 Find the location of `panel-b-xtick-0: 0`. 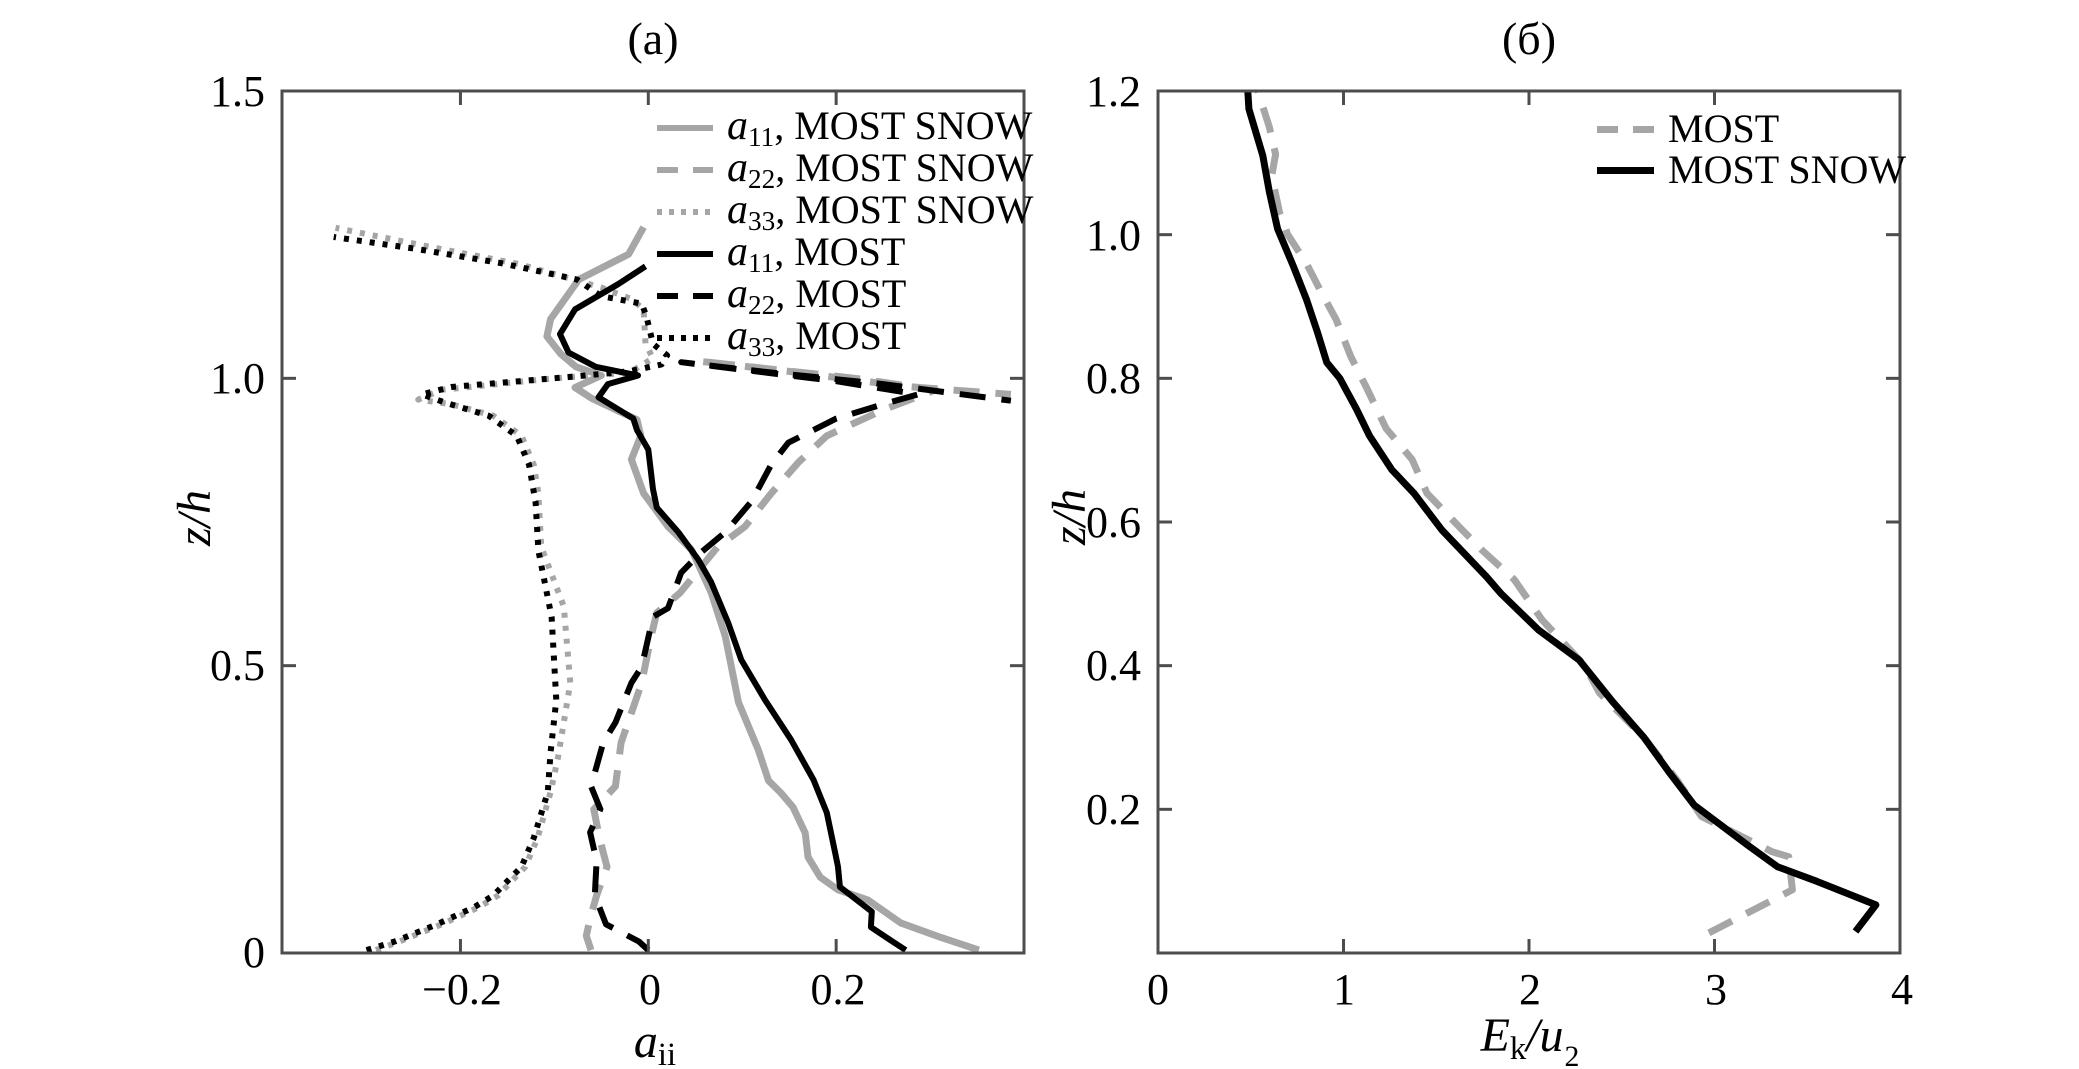

panel-b-xtick-0: 0 is located at coordinates (1158, 989).